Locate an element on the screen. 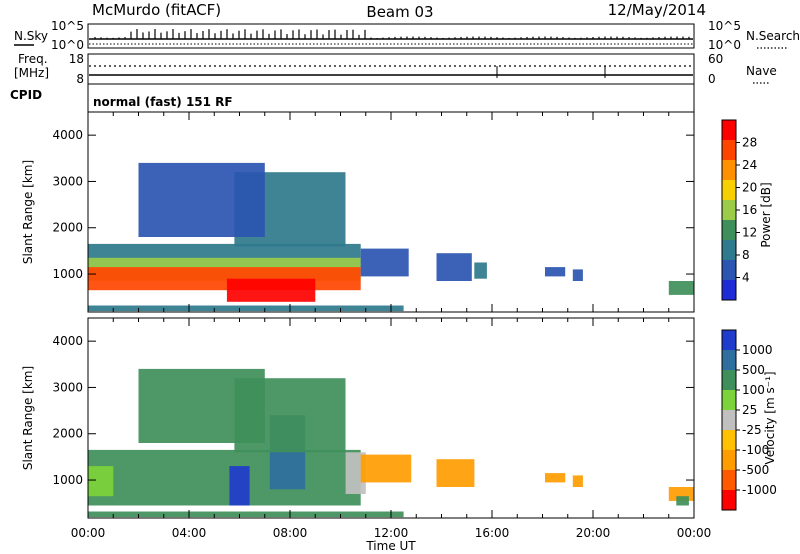  freq-unit-label: [MHz] is located at coordinates (31, 73).